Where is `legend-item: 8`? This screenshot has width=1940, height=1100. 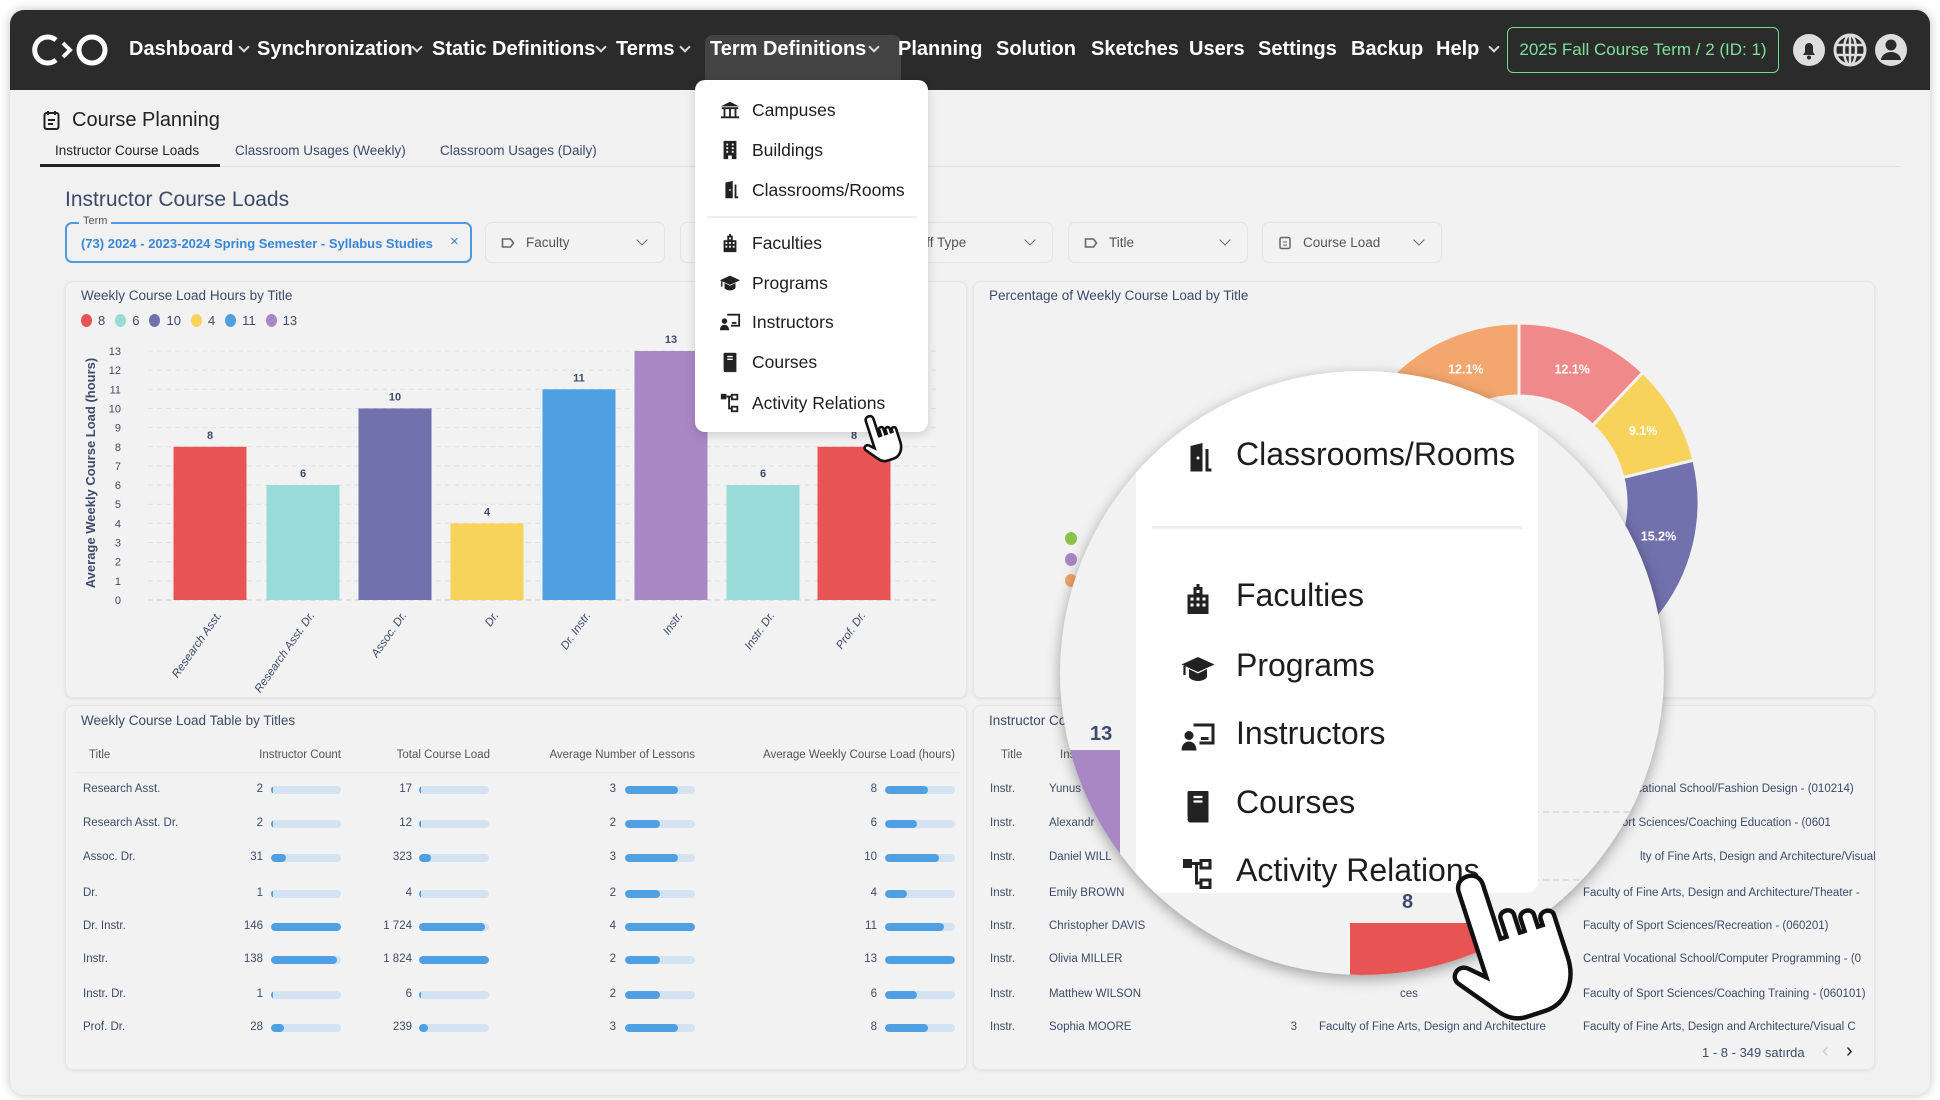 legend-item: 8 is located at coordinates (93, 320).